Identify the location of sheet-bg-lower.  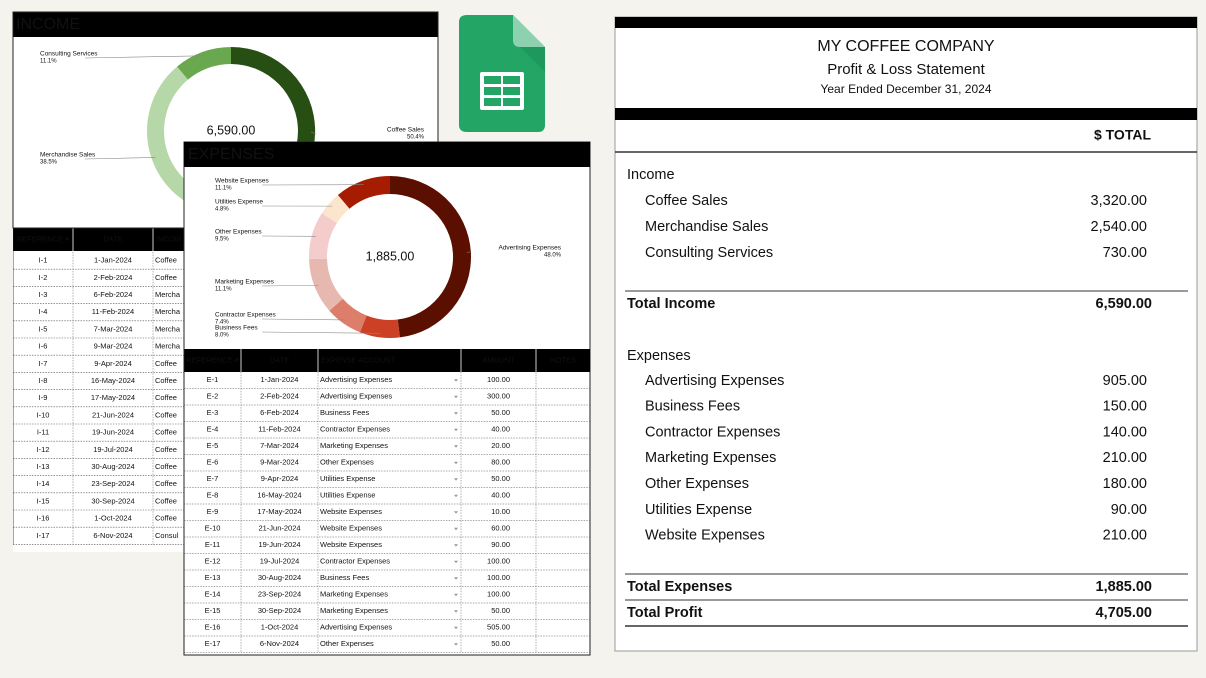
(98, 388).